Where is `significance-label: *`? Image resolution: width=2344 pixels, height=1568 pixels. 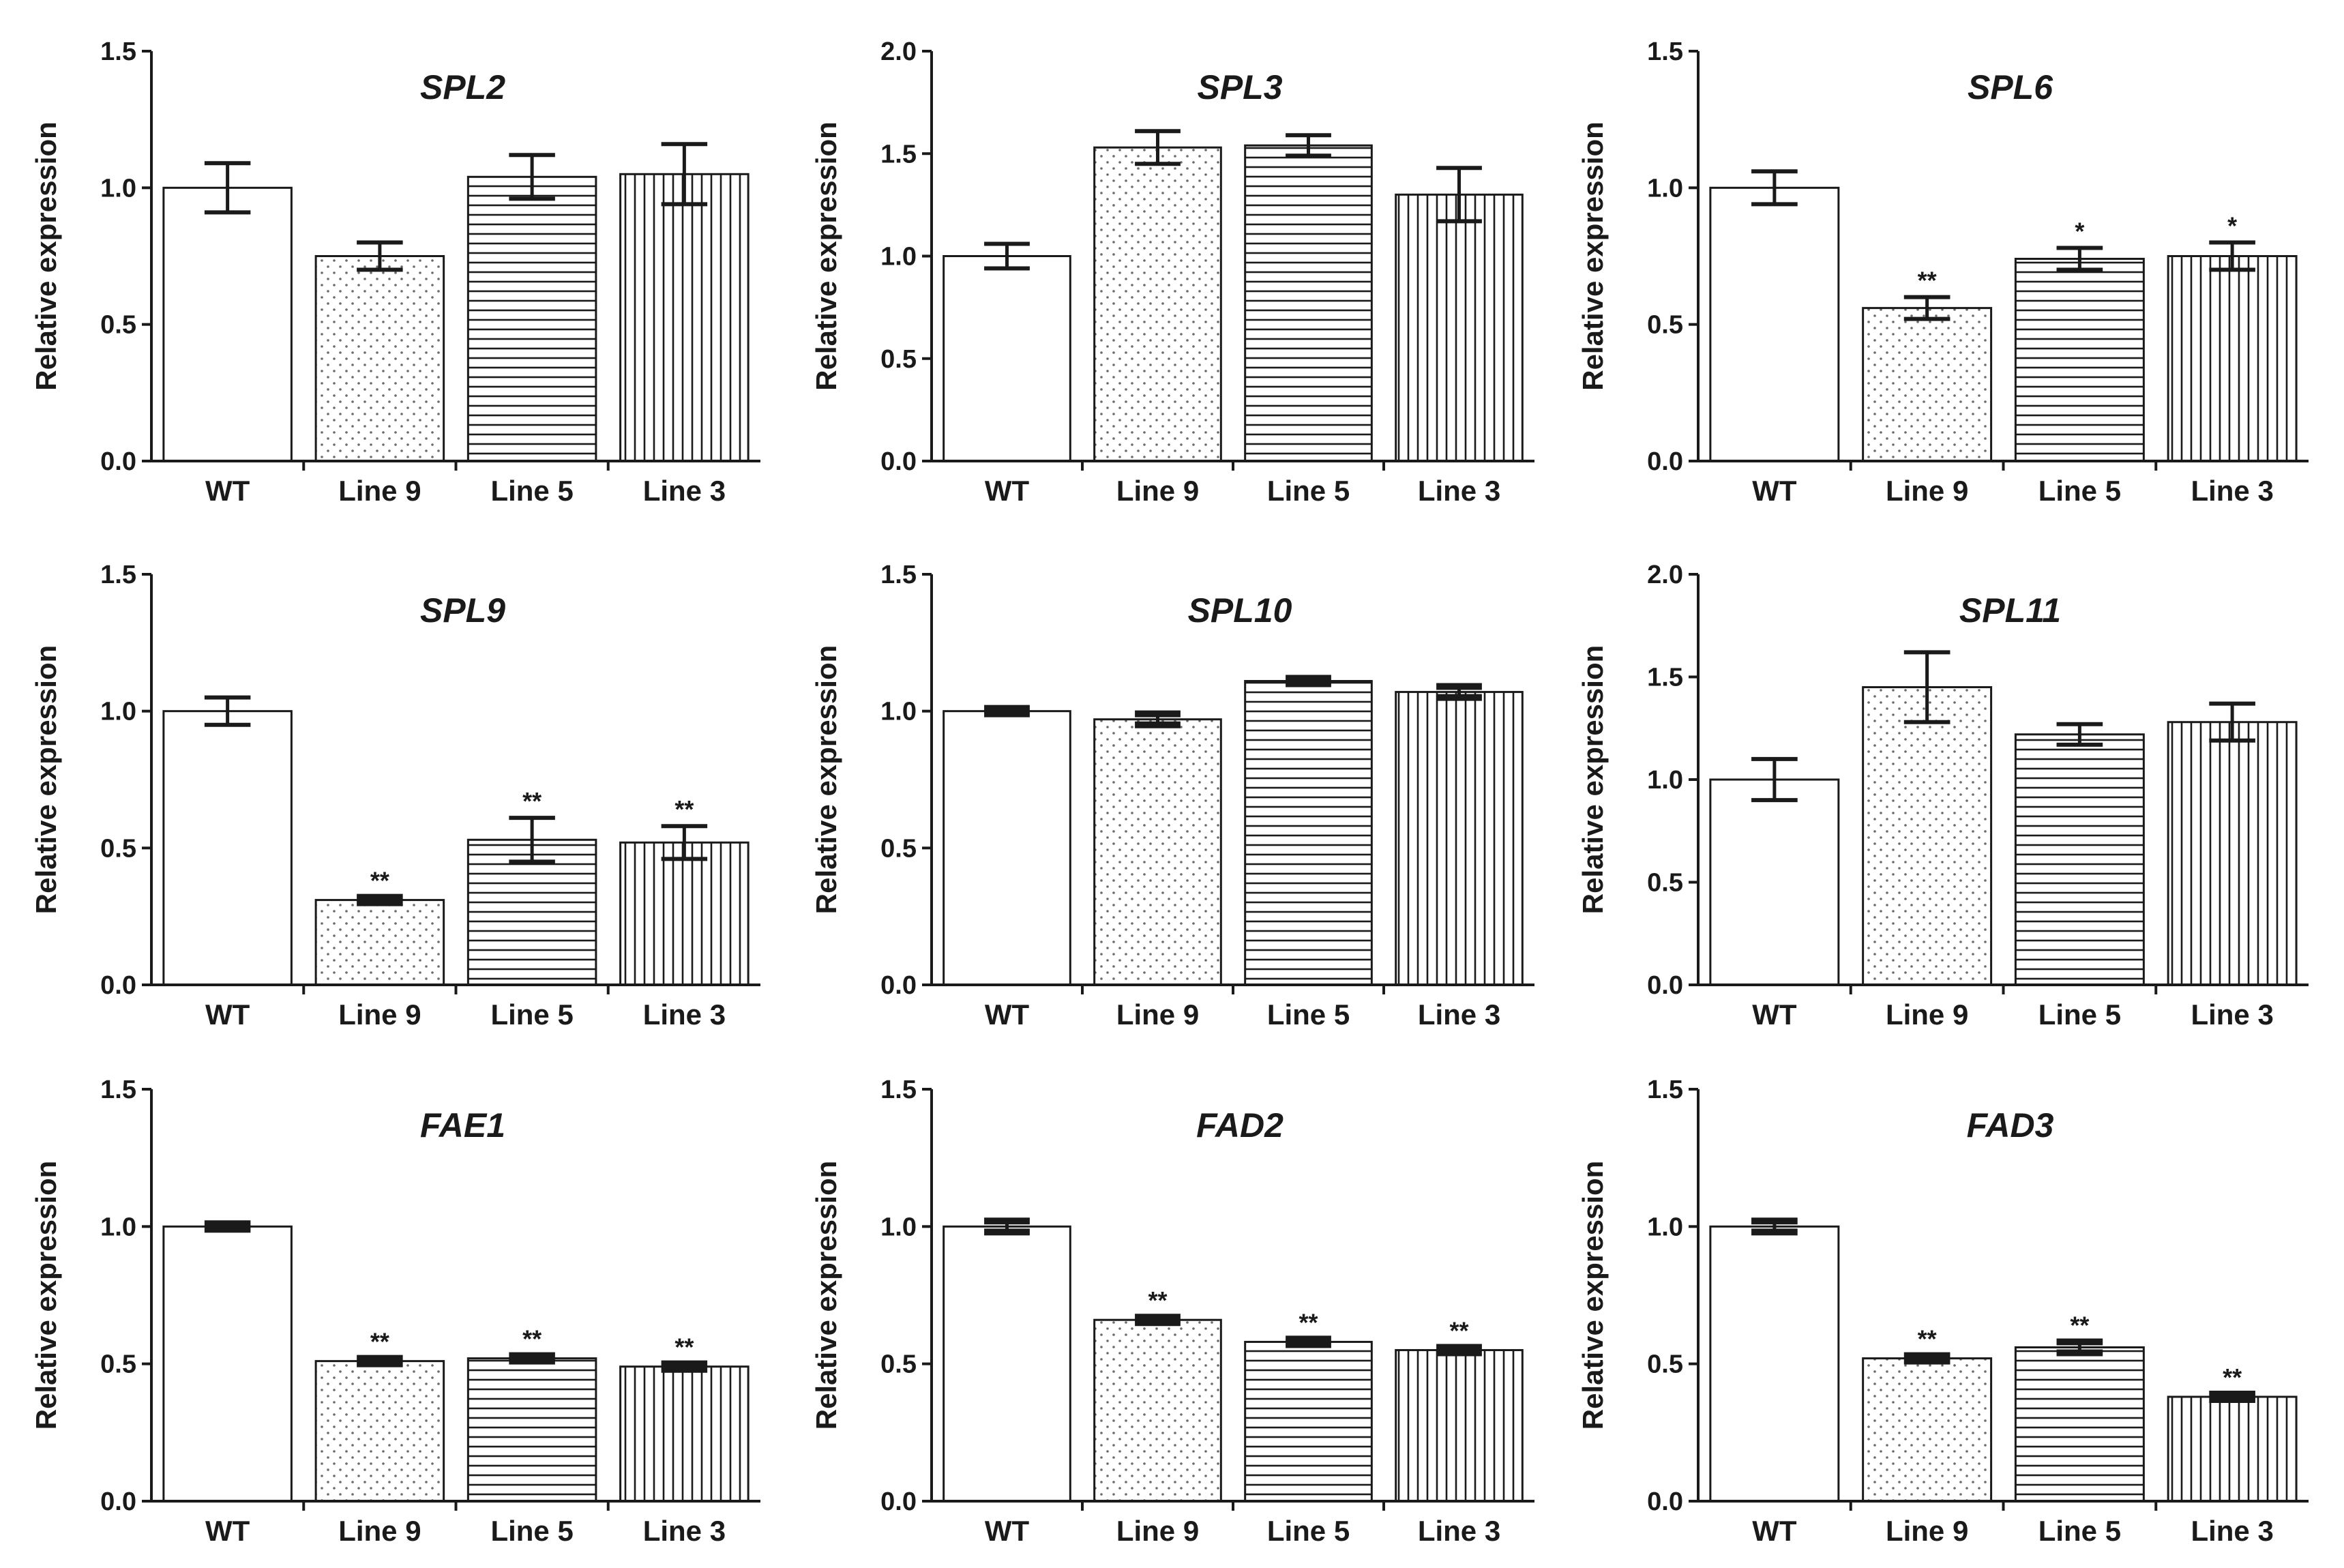
significance-label: * is located at coordinates (2232, 225).